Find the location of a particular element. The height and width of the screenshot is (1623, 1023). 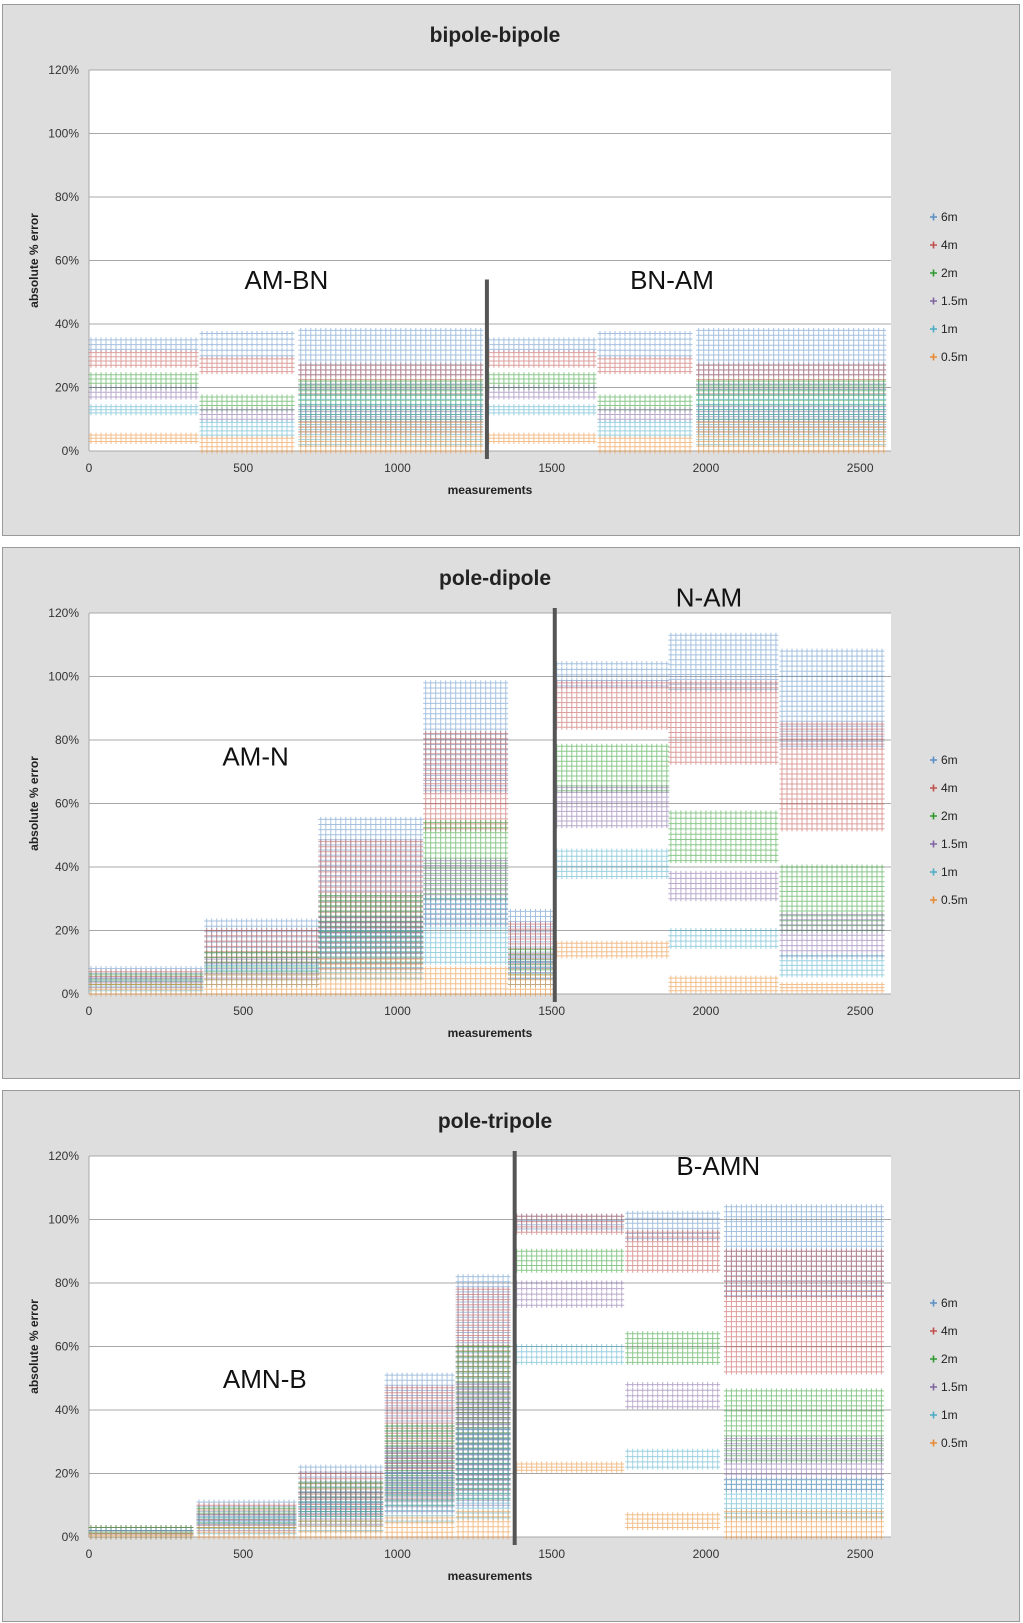

x-tick-label: 2500 is located at coordinates (860, 1011).